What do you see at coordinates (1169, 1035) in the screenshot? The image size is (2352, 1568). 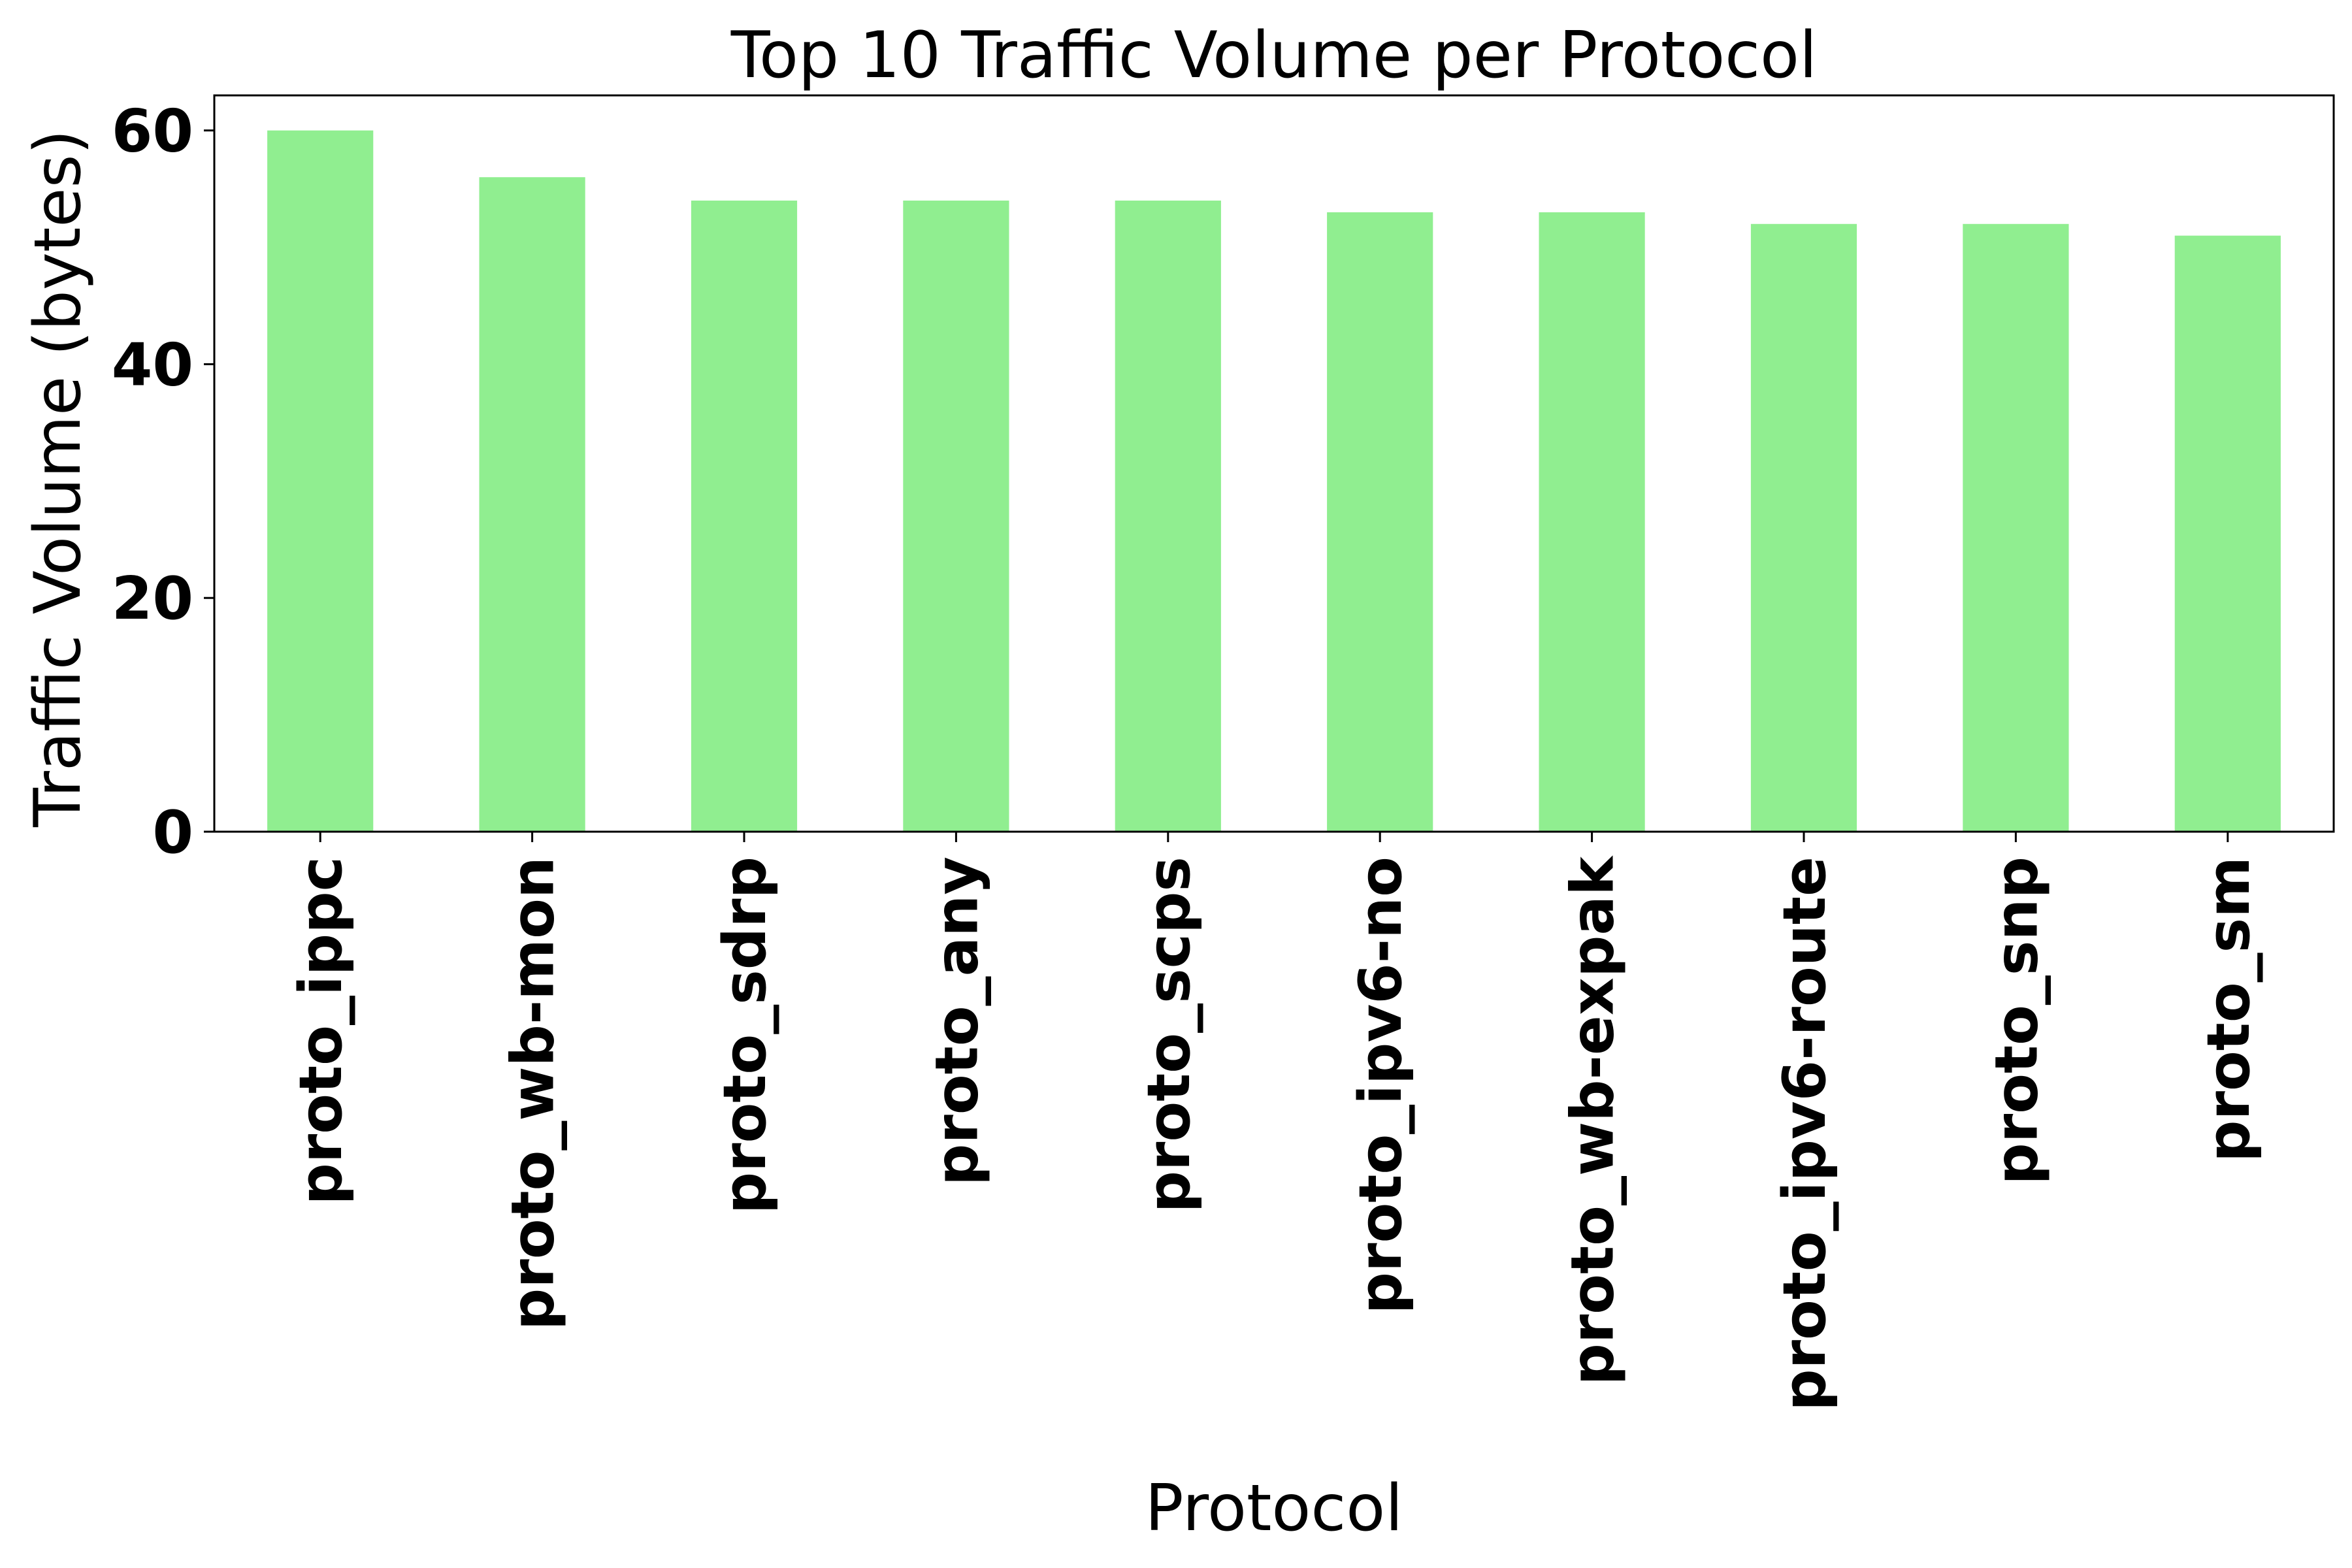 I see `x-tick-label: proto_scps` at bounding box center [1169, 1035].